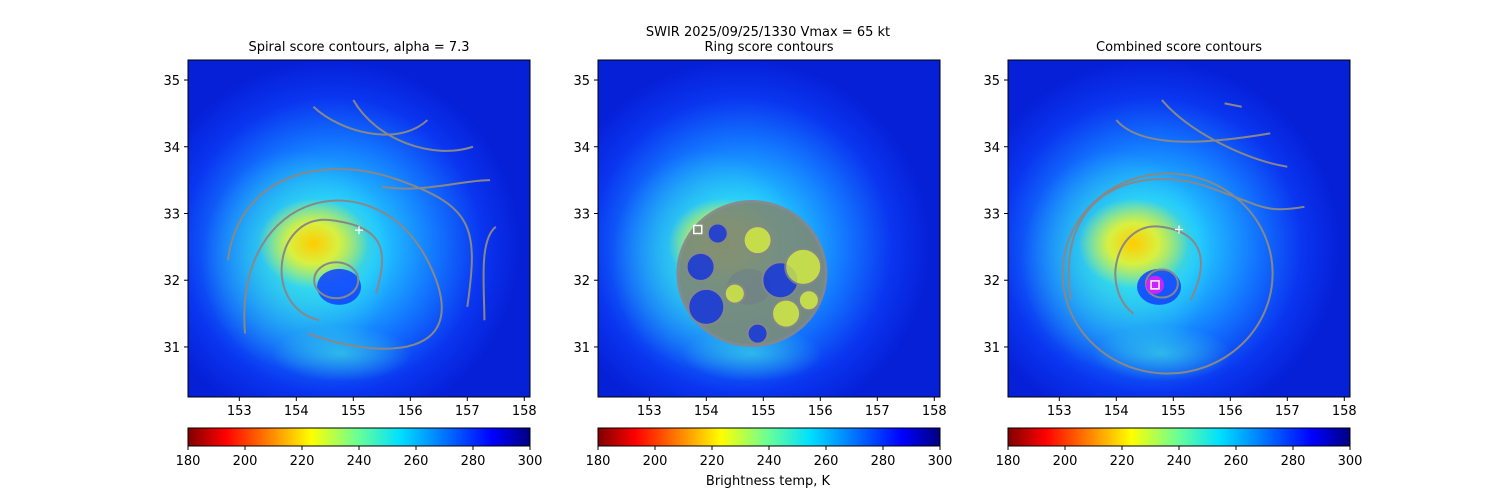 The image size is (1500, 500). What do you see at coordinates (358, 47) in the screenshot?
I see `panel-title: Spiral score contours, alpha = 7.3` at bounding box center [358, 47].